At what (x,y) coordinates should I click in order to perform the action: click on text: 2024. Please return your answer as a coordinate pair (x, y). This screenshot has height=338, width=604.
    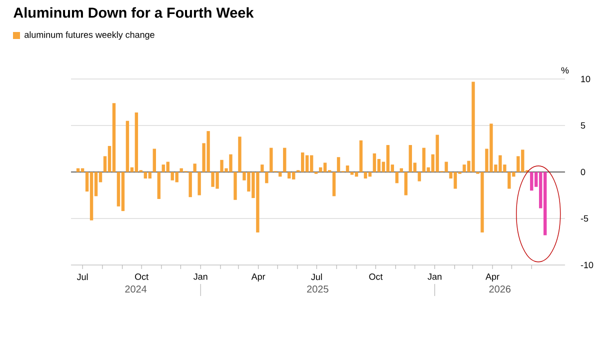
    Looking at the image, I should click on (136, 289).